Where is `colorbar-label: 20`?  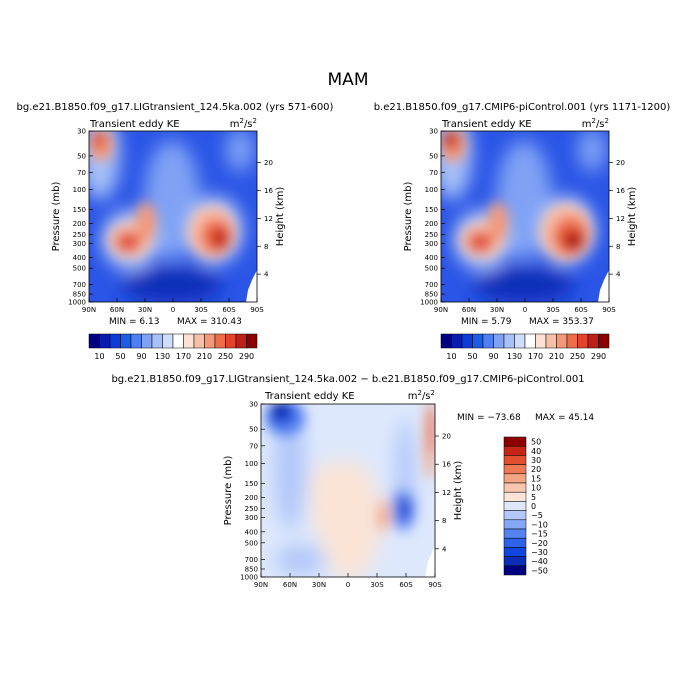 colorbar-label: 20 is located at coordinates (536, 469).